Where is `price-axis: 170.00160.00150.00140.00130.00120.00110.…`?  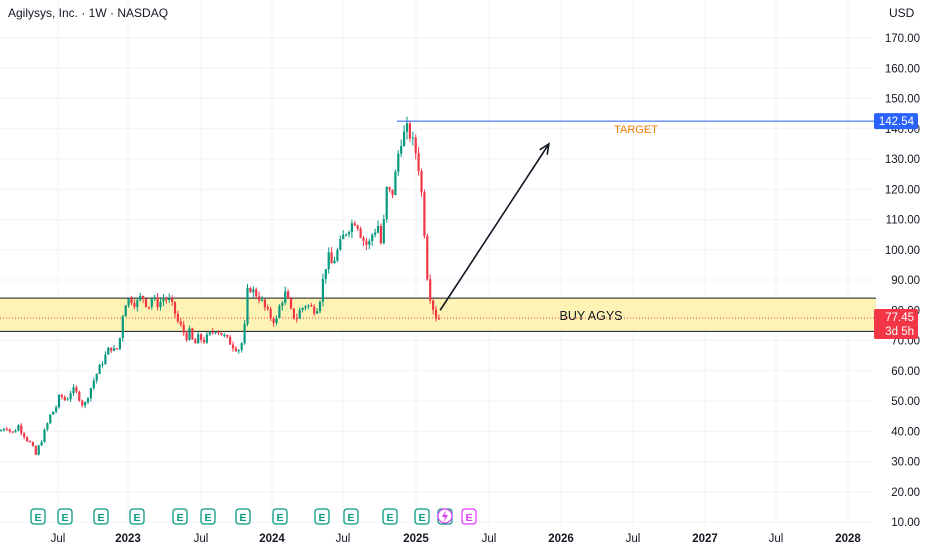
price-axis: 170.00160.00150.00140.00130.00120.00110.… is located at coordinates (902, 281).